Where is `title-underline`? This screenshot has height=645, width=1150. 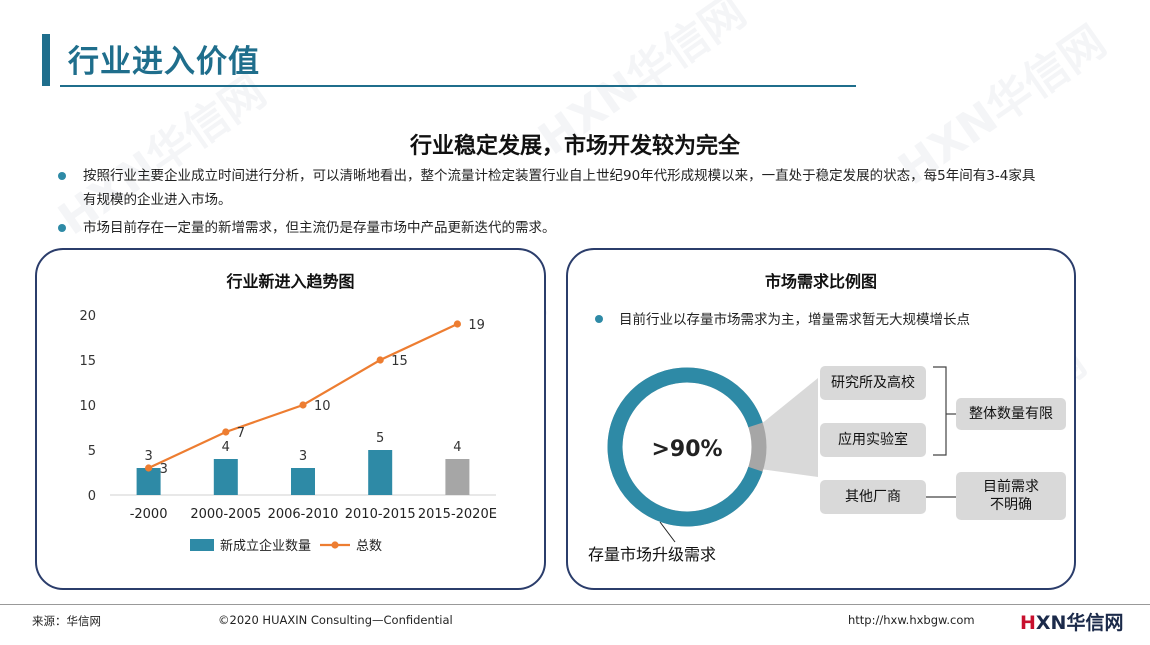
title-underline is located at coordinates (458, 86).